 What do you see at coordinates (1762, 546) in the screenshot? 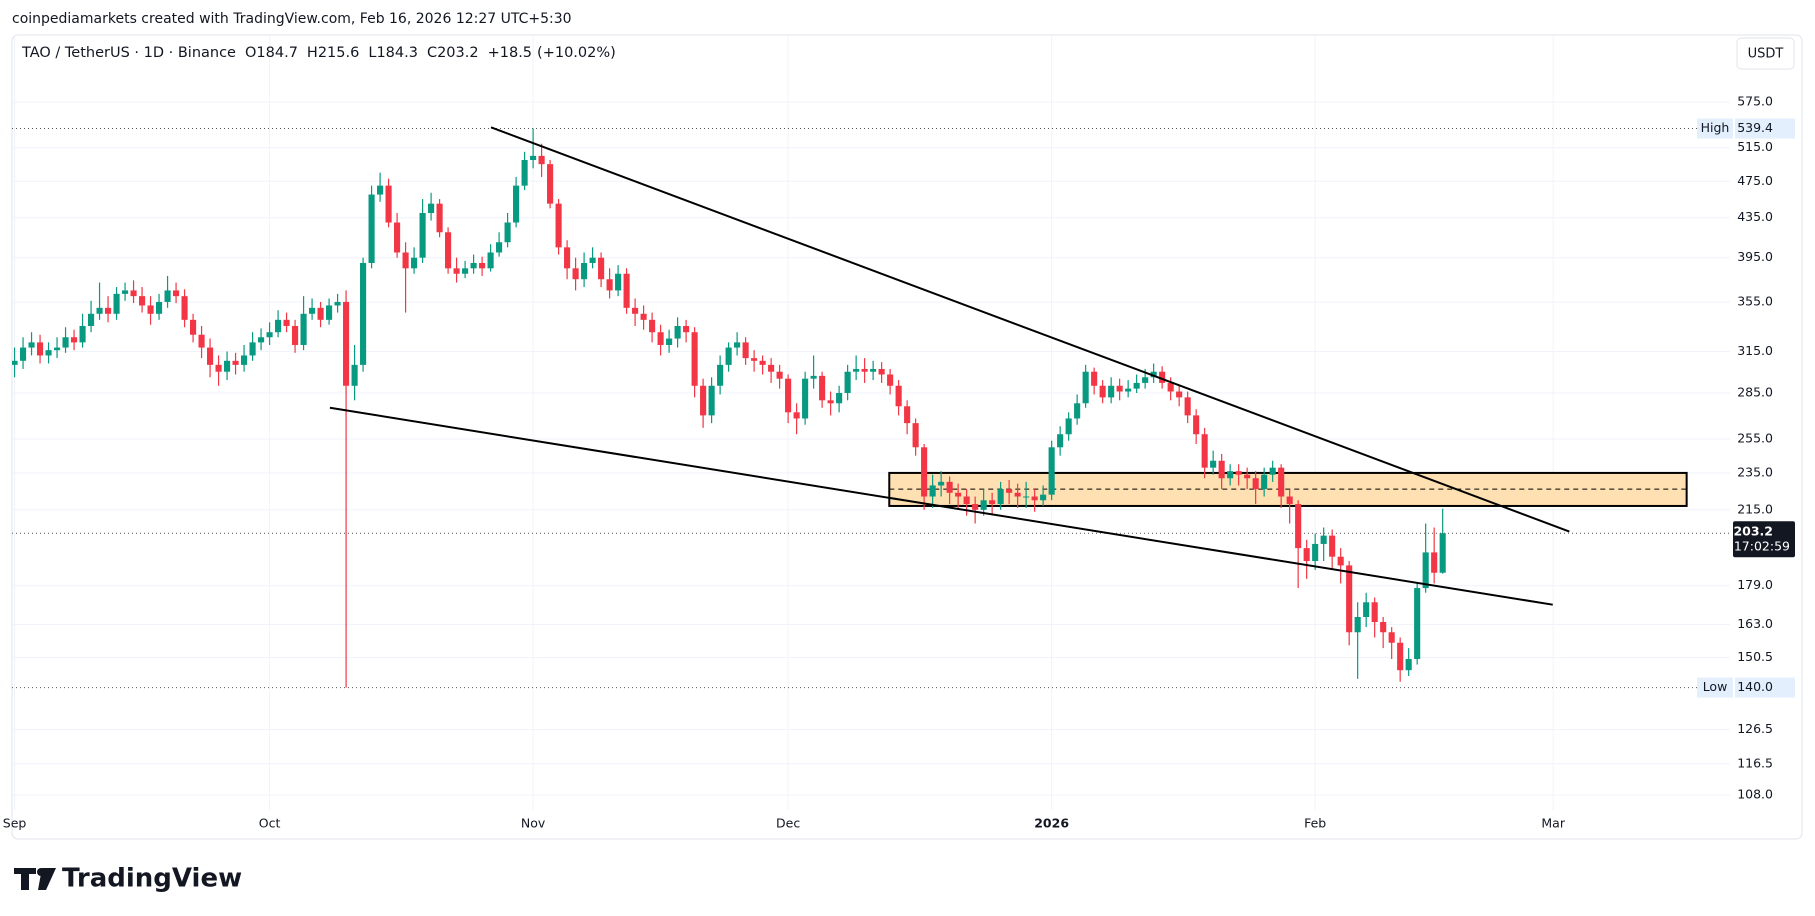
I see `countdown: 17:02:59` at bounding box center [1762, 546].